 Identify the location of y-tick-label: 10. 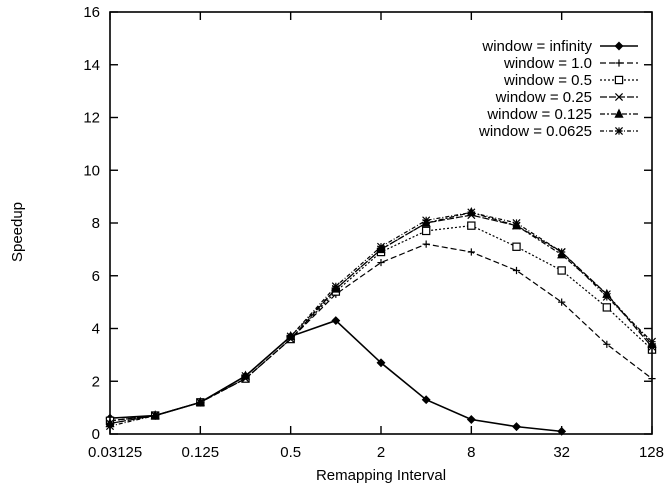
(91, 170).